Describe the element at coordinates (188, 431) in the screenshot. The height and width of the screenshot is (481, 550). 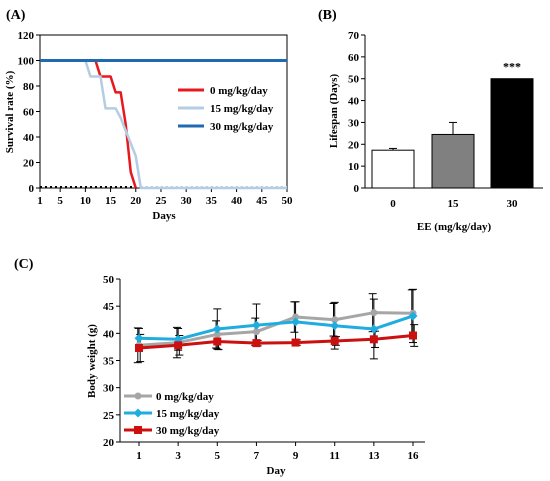
I see `panel-c-legend-label: 30 mg/kg/day` at that location.